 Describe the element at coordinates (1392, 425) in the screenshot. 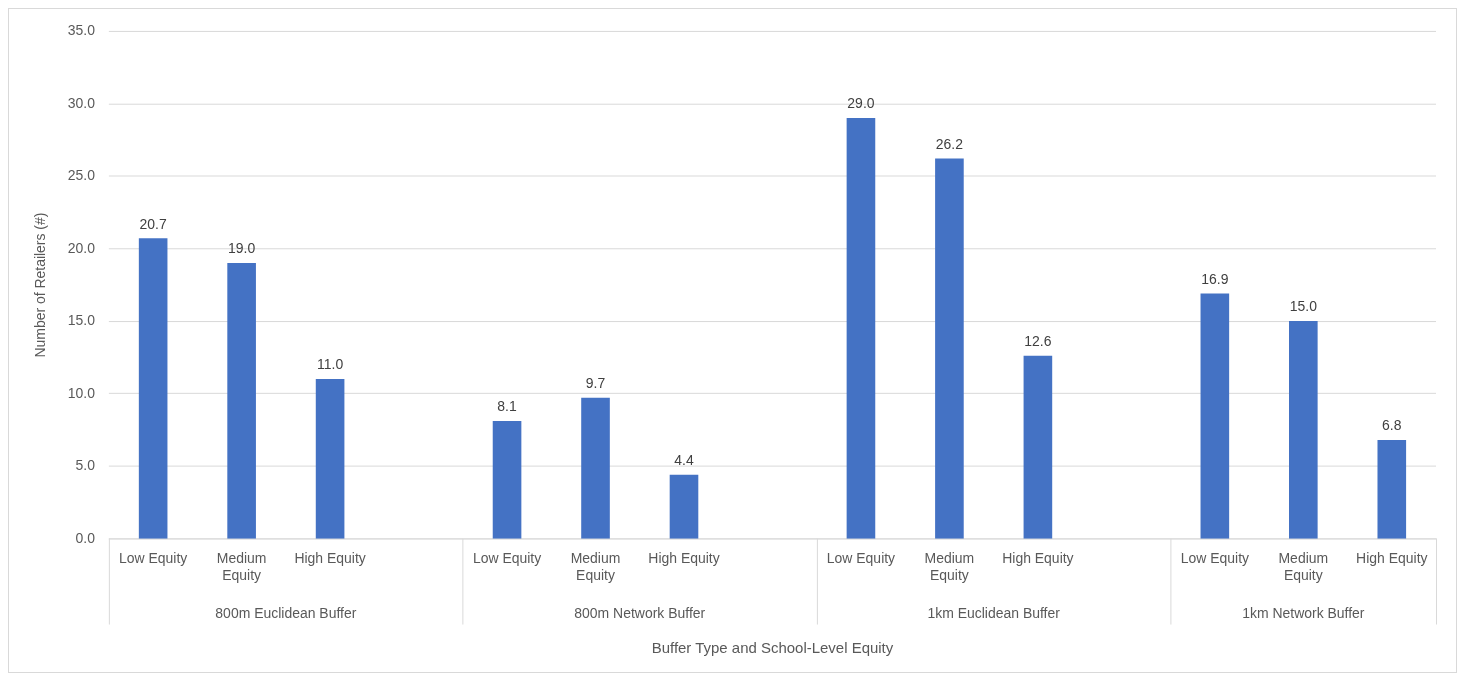

I see `data-label: 6.8` at that location.